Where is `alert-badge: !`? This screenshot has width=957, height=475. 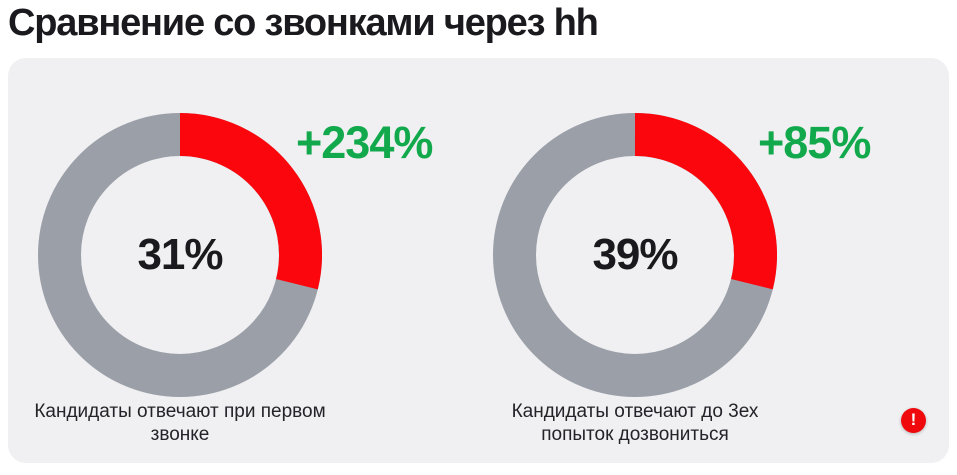 alert-badge: ! is located at coordinates (913, 420).